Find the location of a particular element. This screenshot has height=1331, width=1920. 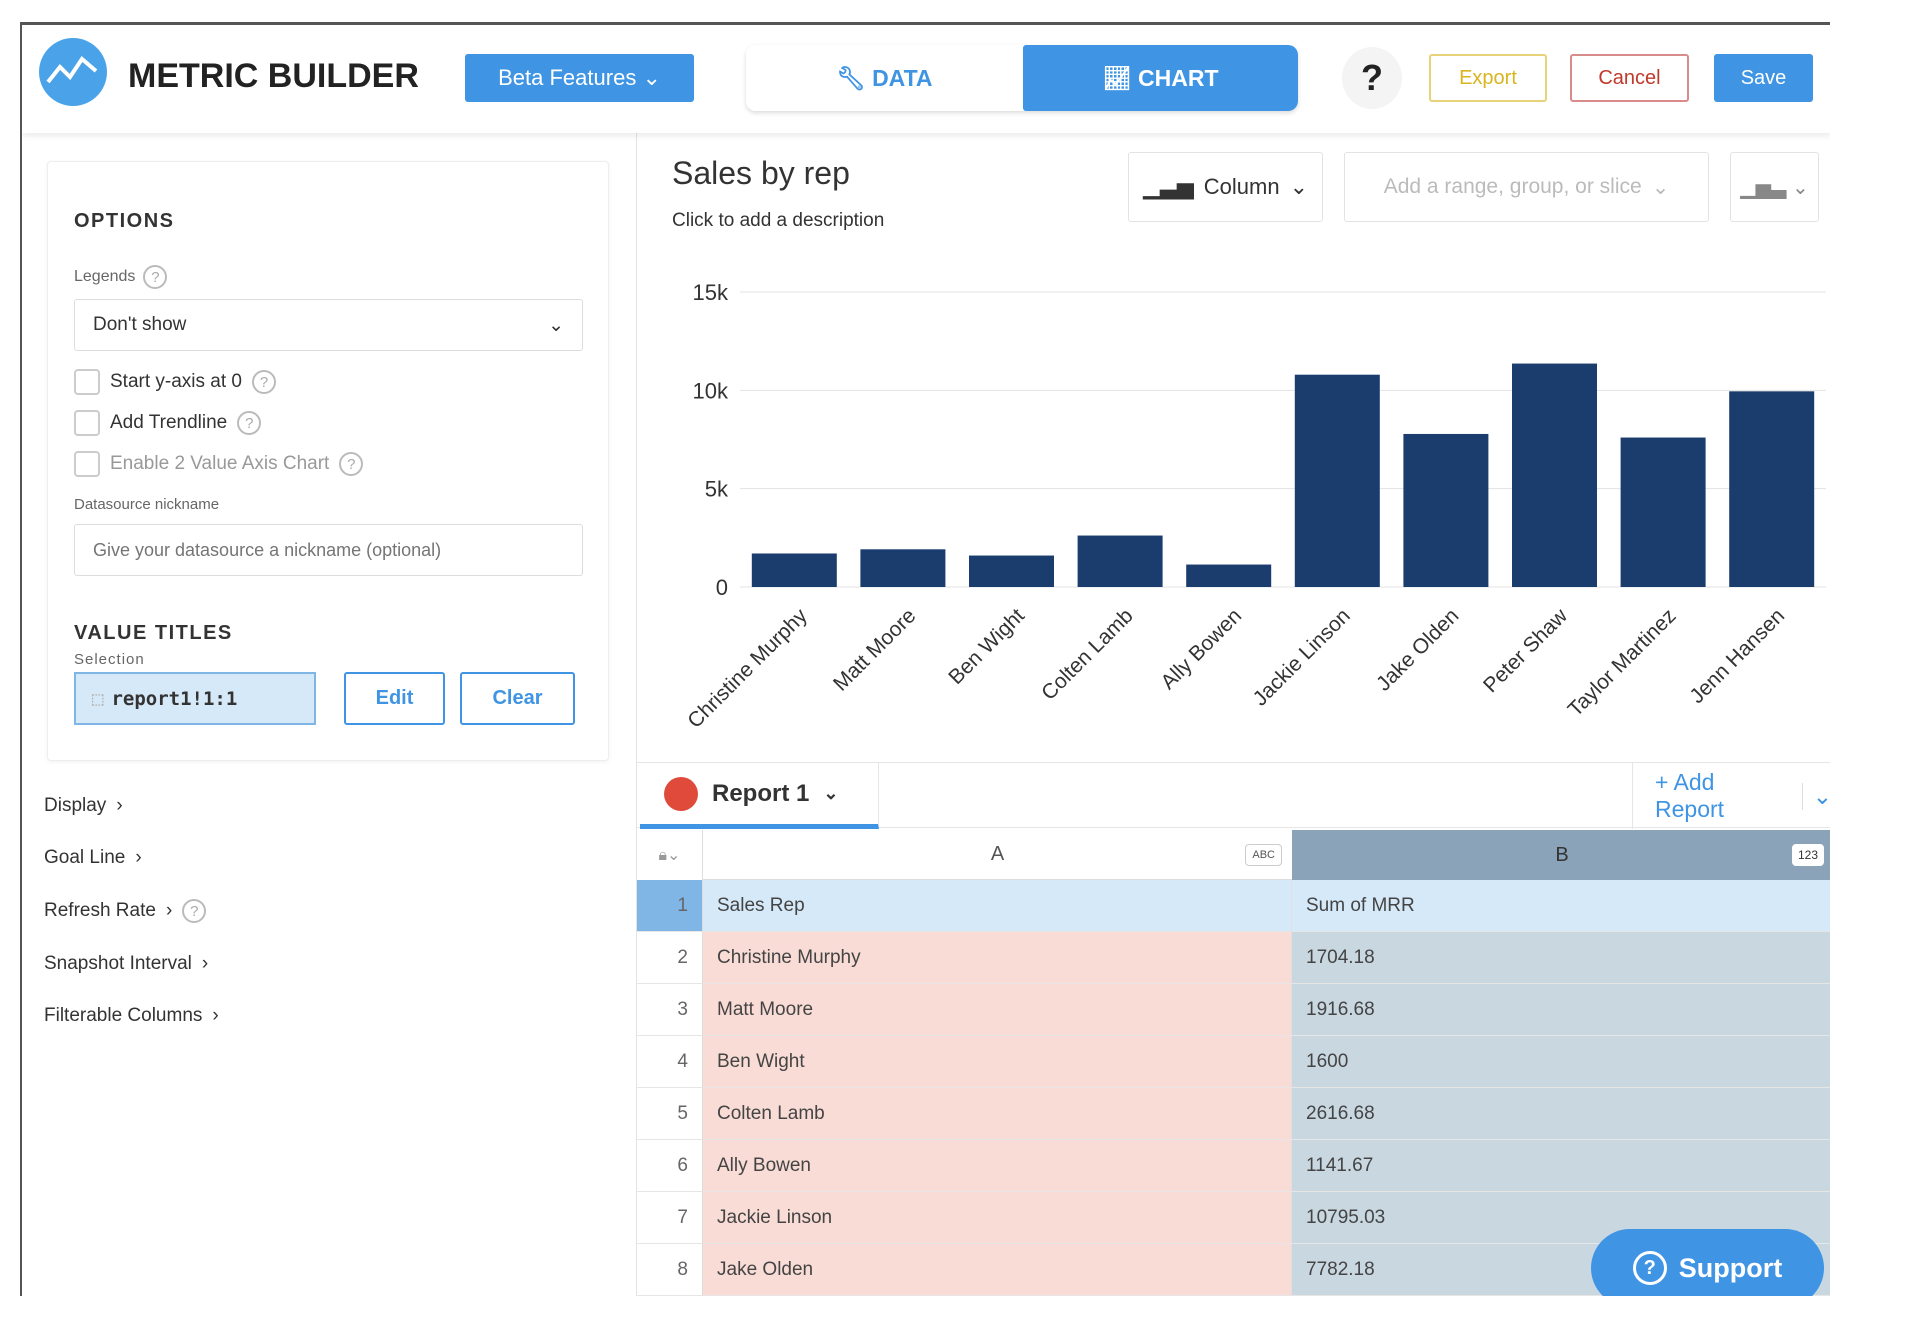

y-tick-label: 15k is located at coordinates (711, 292).